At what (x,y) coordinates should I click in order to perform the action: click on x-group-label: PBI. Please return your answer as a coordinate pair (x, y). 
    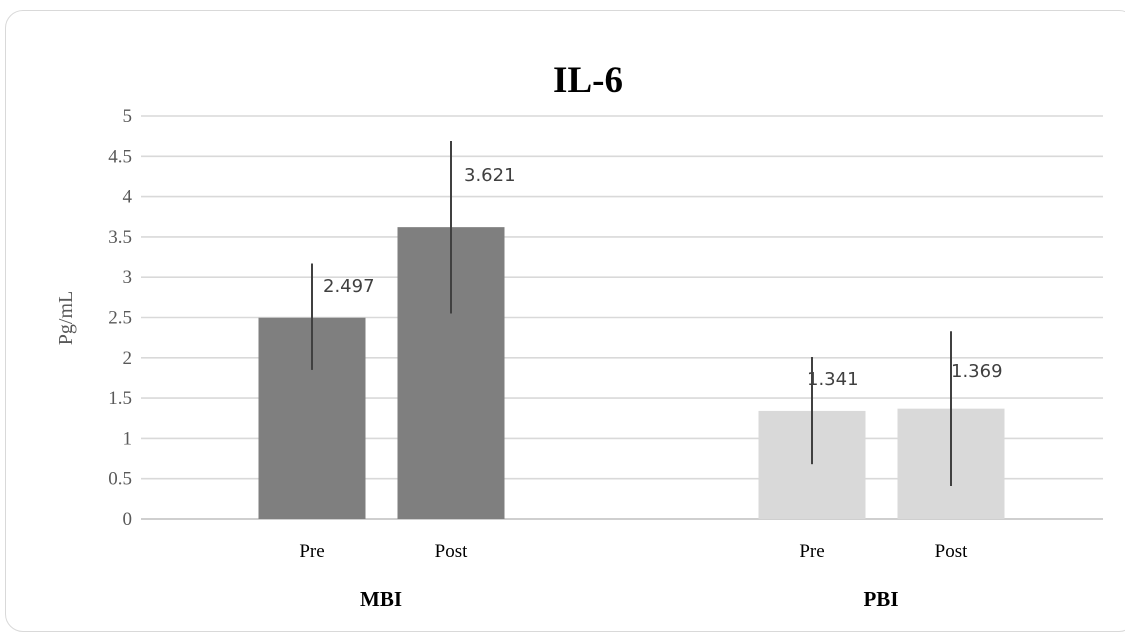
    Looking at the image, I should click on (880, 599).